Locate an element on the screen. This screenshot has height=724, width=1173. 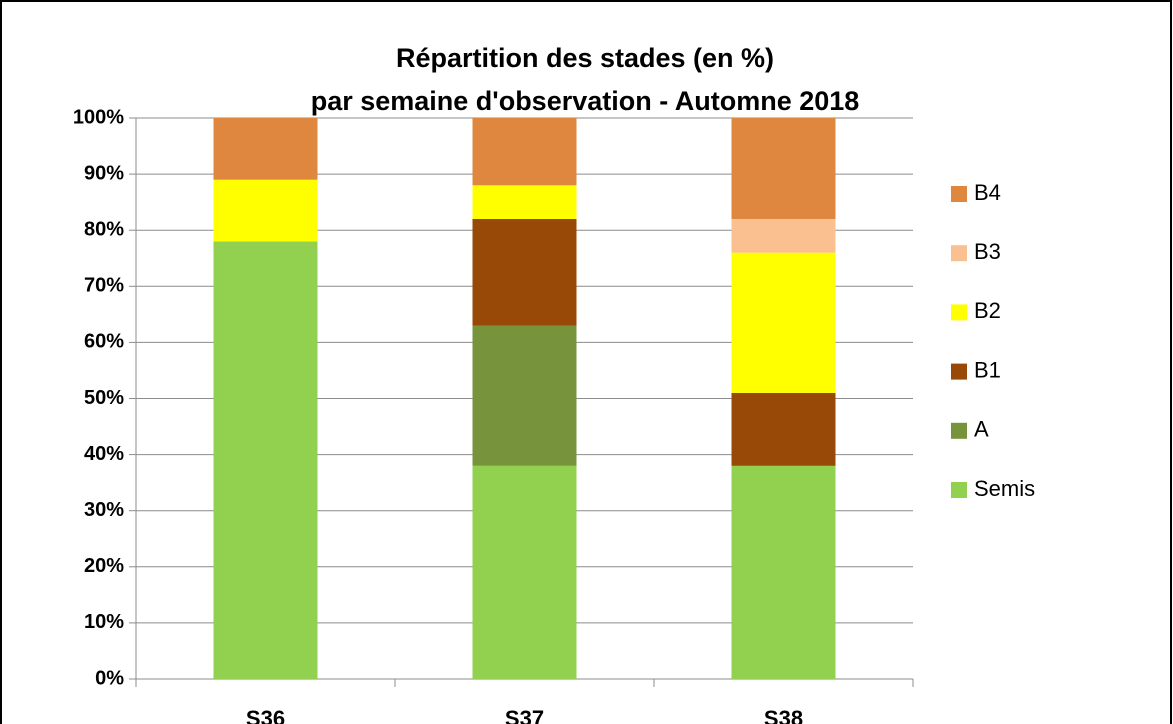
y-tick-label: 90% is located at coordinates (104, 173).